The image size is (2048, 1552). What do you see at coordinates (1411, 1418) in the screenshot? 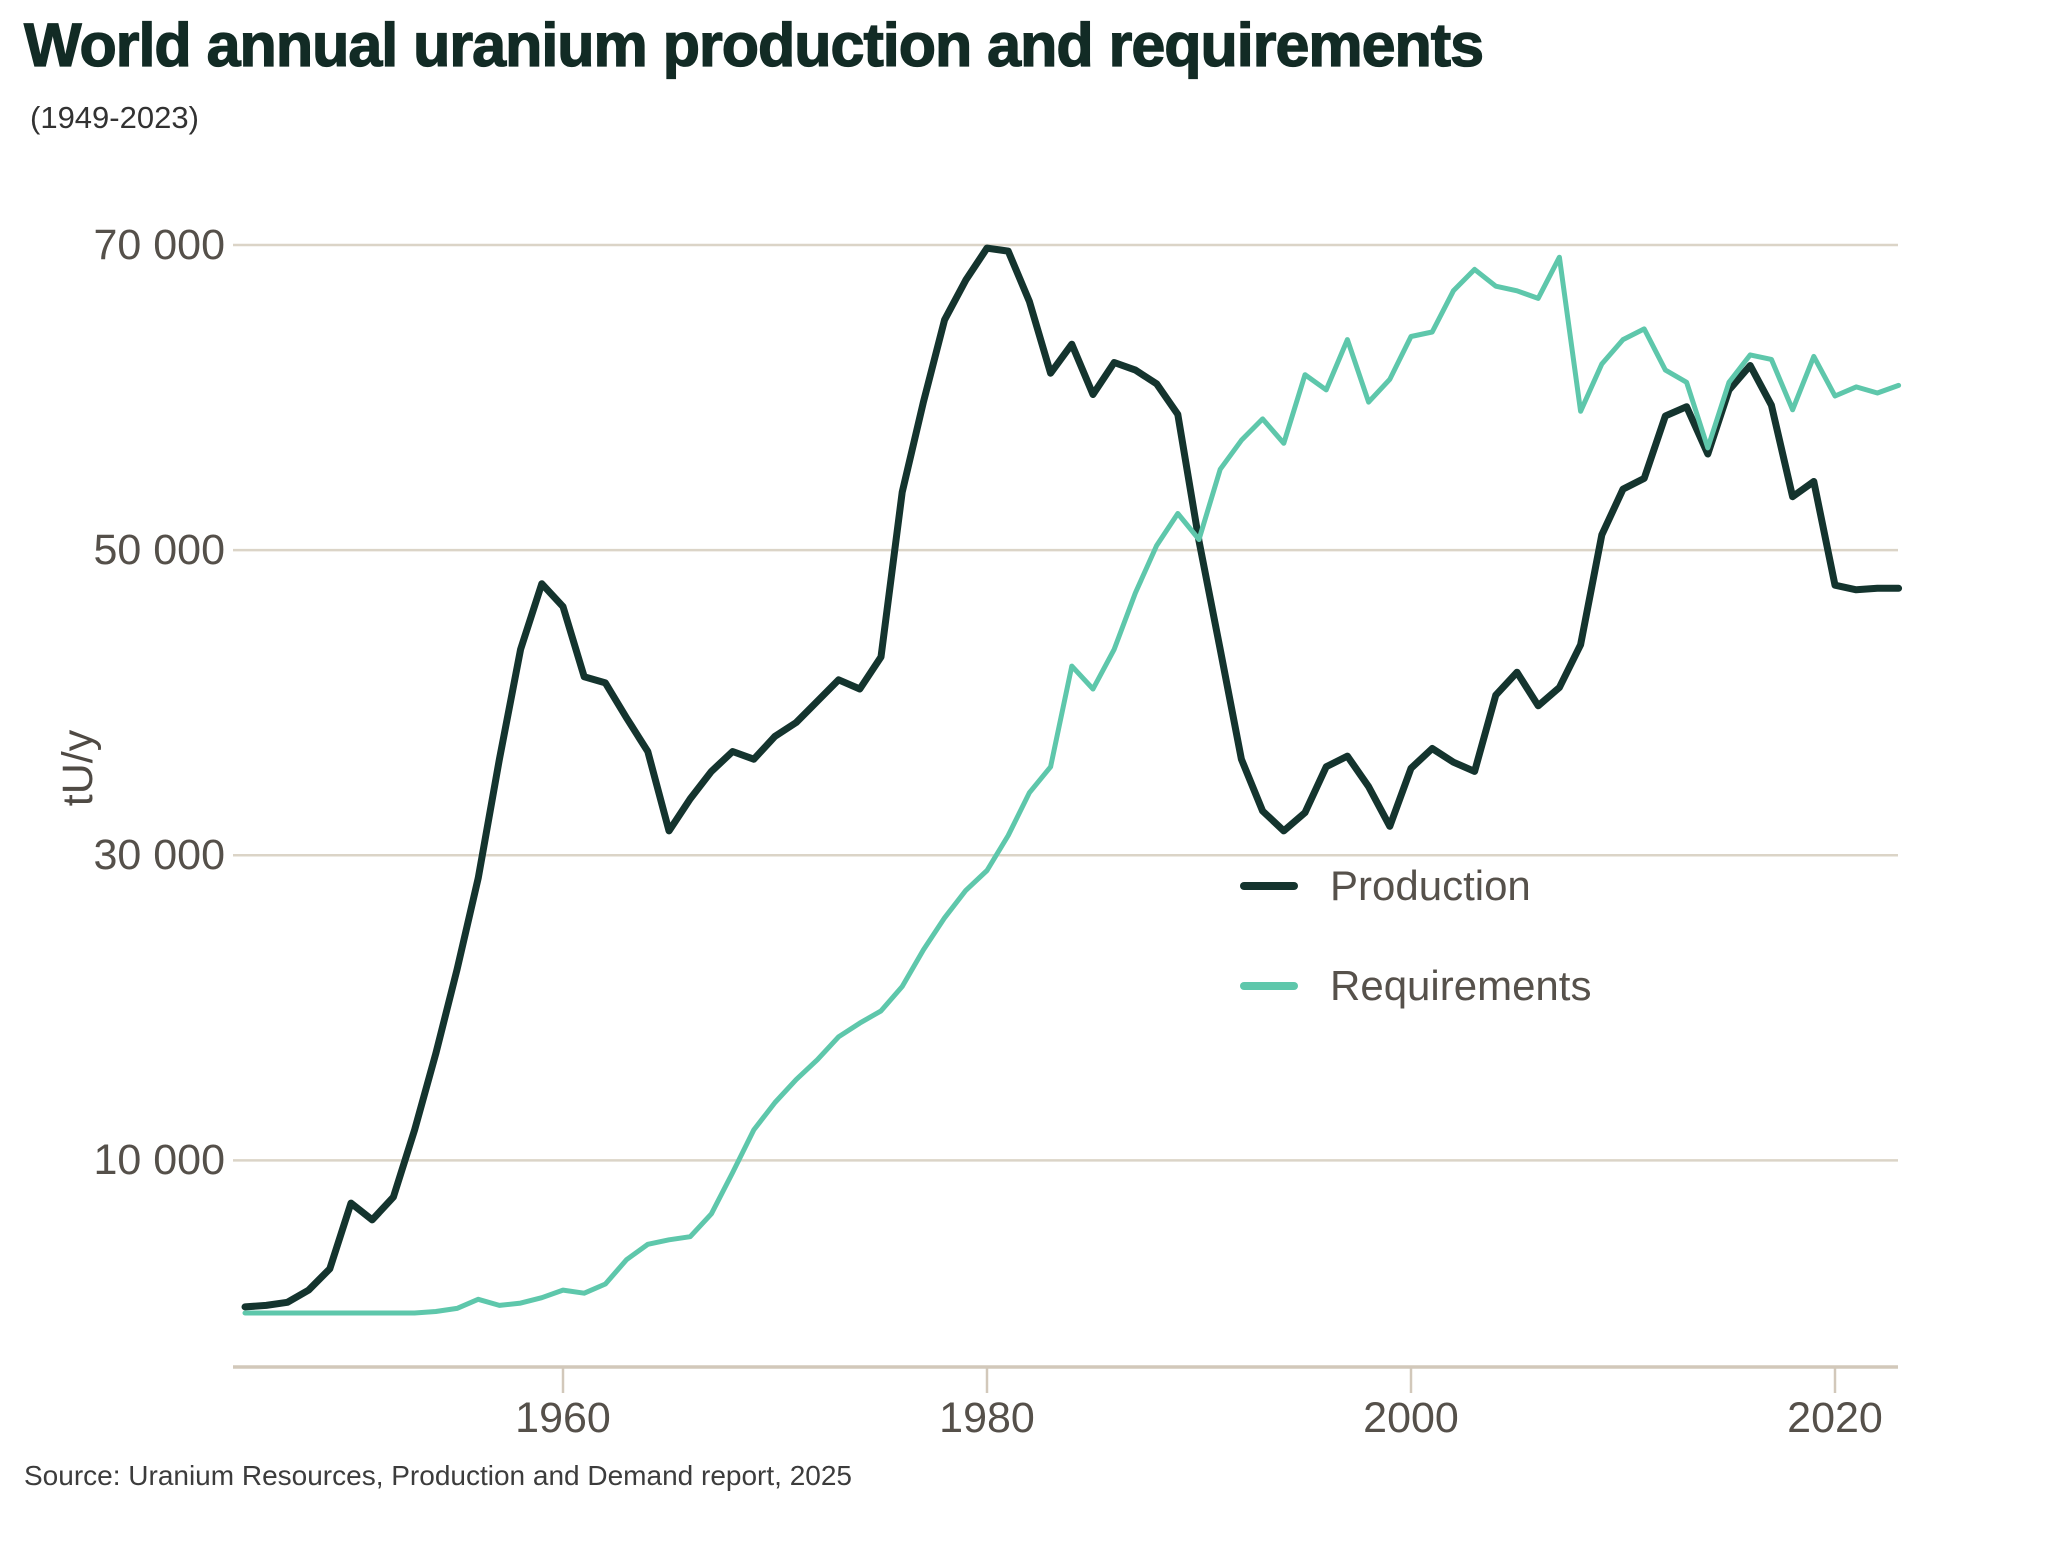
I see `x-tick-label-2000: 2000` at bounding box center [1411, 1418].